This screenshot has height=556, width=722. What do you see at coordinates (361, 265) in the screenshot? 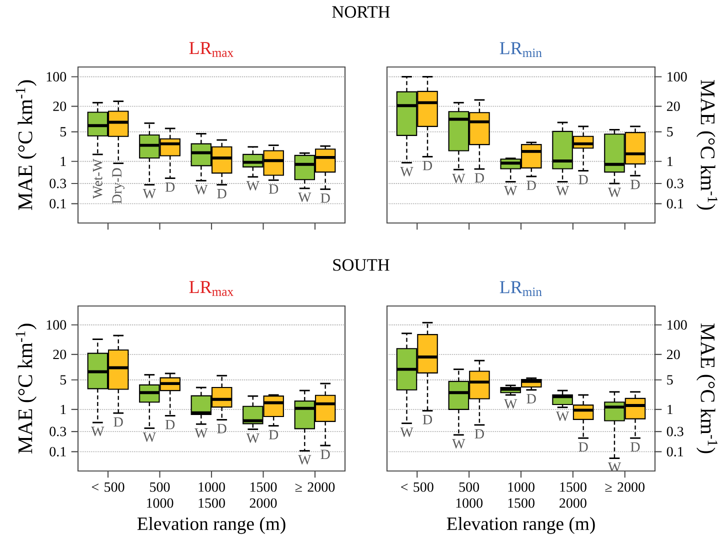
I see `chart-title: SOUTH` at bounding box center [361, 265].